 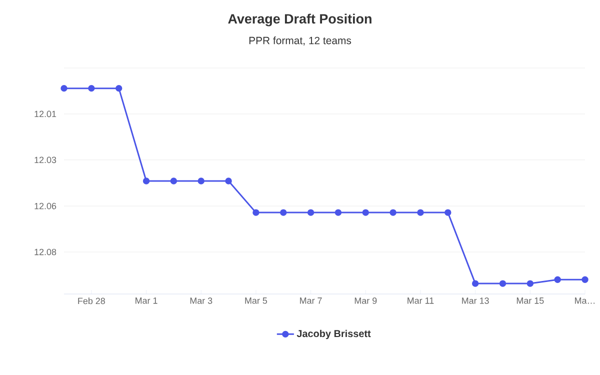 What do you see at coordinates (256, 301) in the screenshot?
I see `x-tick-label: Mar 5` at bounding box center [256, 301].